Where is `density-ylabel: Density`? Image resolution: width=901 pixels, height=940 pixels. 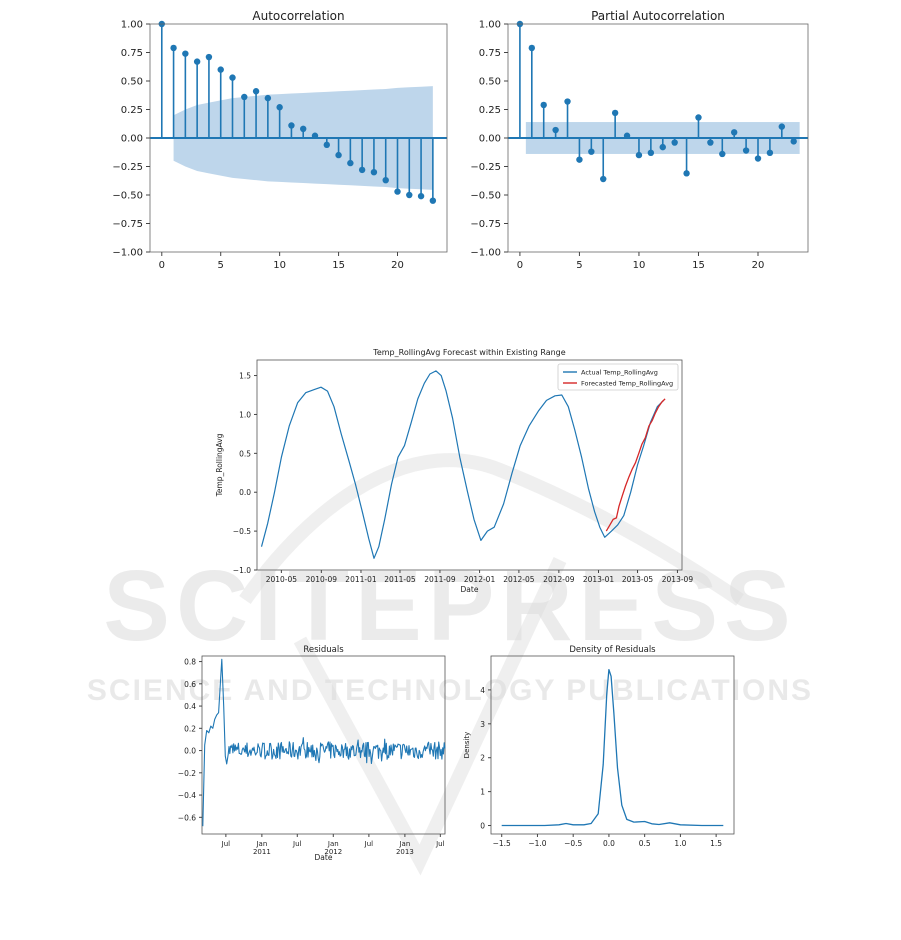
density-ylabel: Density is located at coordinates (467, 745).